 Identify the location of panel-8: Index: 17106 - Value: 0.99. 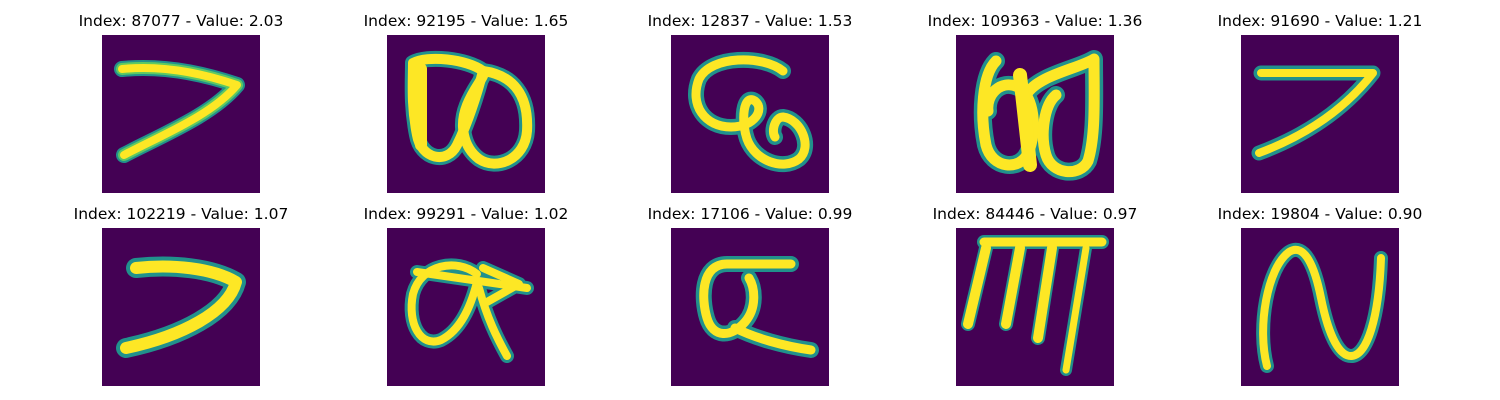
(750, 295).